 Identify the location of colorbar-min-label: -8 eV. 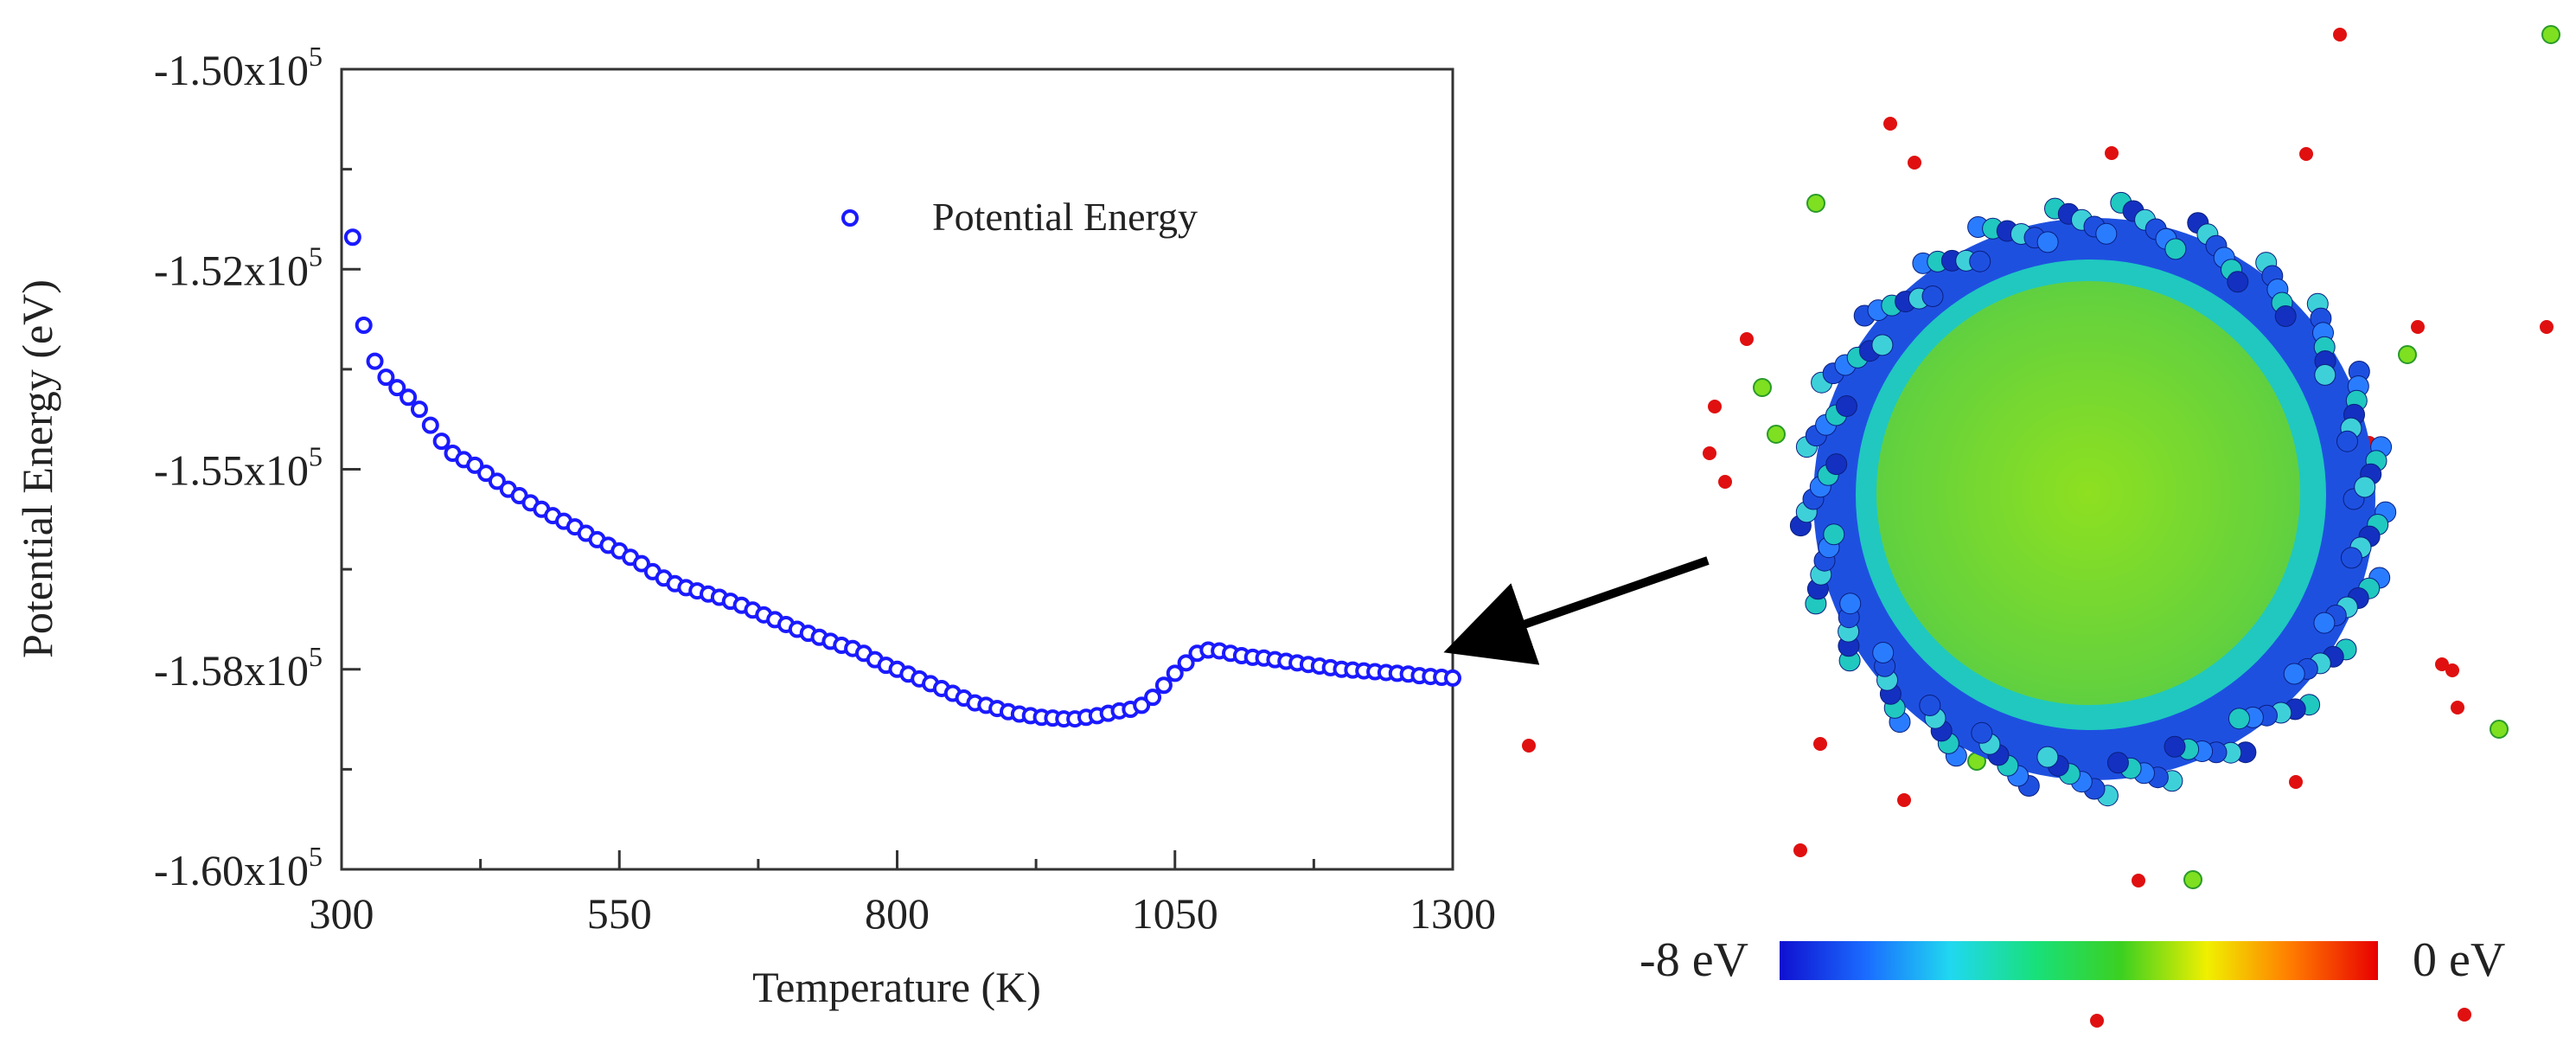
(1694, 960).